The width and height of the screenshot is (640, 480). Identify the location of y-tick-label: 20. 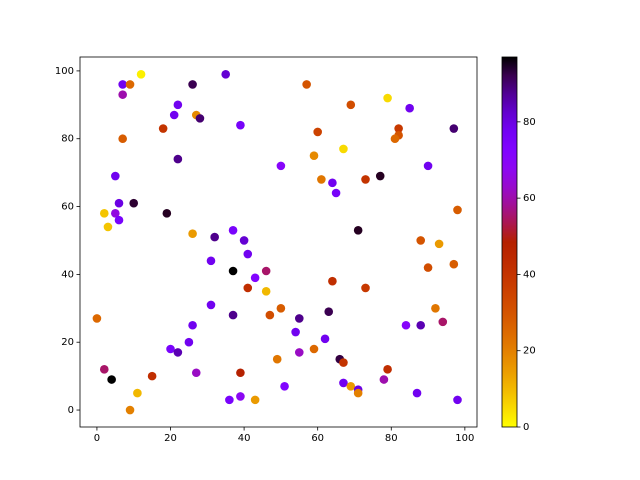
(67, 342).